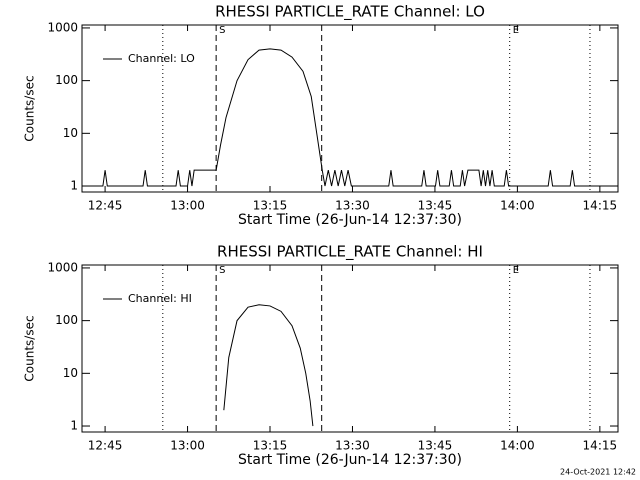 The width and height of the screenshot is (640, 480). Describe the element at coordinates (350, 252) in the screenshot. I see `chart-title: RHESSI PARTICLE_RATE Channel: HI` at that location.